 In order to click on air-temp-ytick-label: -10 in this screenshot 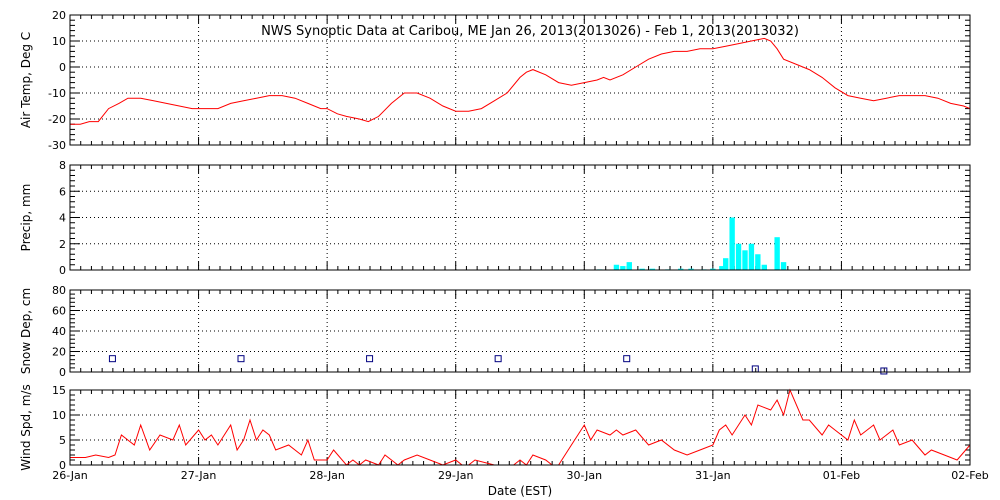, I will do `click(57, 93)`.